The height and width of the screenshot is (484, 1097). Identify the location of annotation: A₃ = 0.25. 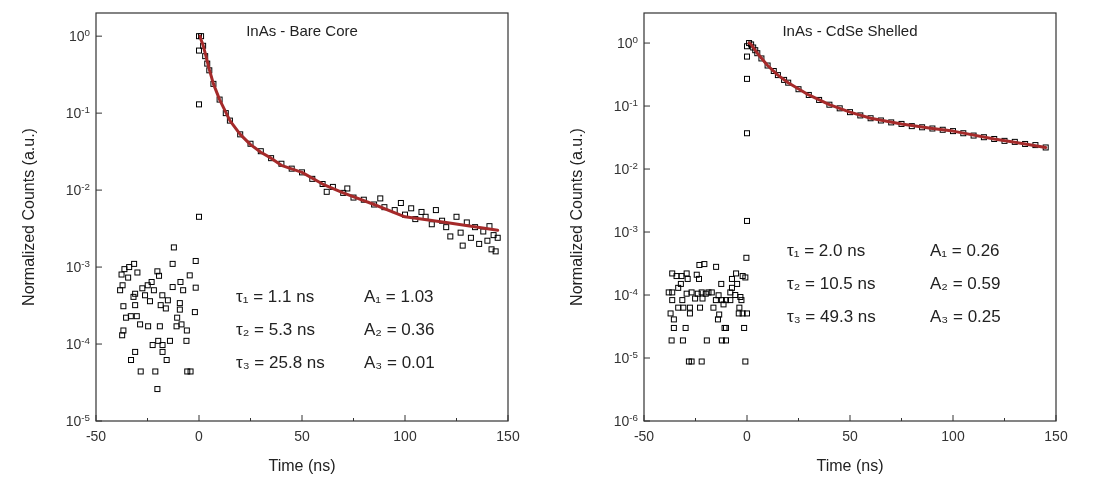
(965, 316).